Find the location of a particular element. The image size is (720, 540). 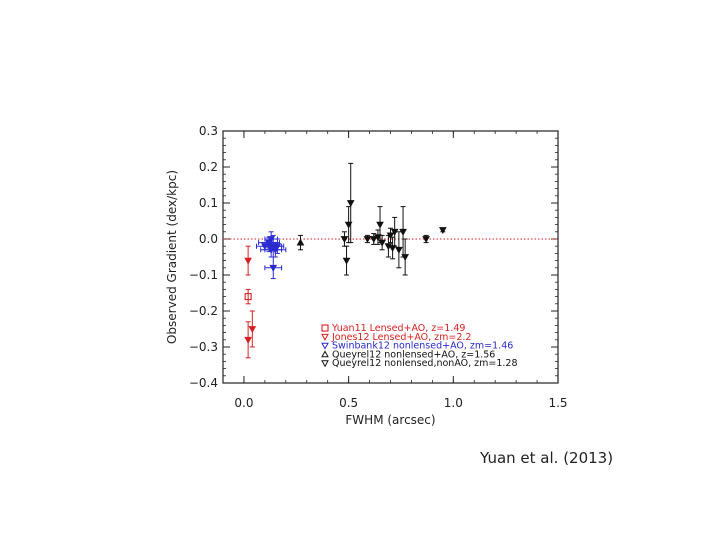

legend-label: Swinbank12 nonlensed+AO, zm=1.46 is located at coordinates (422, 346).